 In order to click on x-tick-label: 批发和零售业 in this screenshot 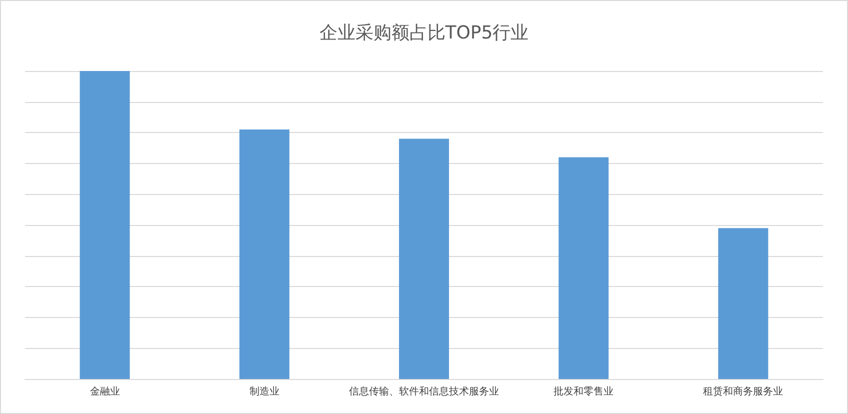, I will do `click(584, 392)`.